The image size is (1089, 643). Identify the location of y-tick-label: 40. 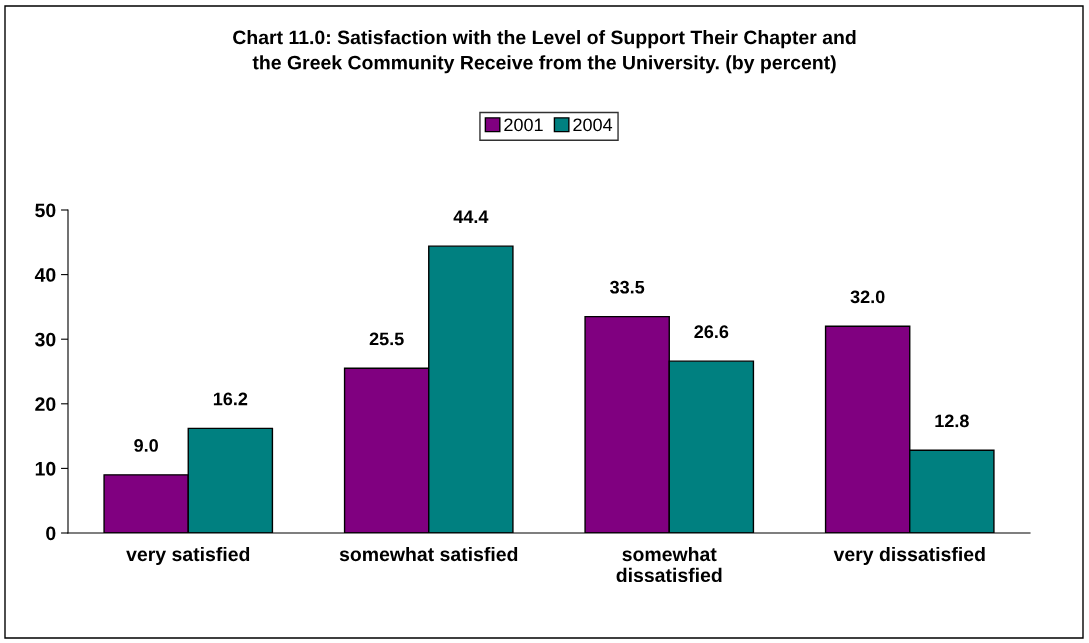
(45, 275).